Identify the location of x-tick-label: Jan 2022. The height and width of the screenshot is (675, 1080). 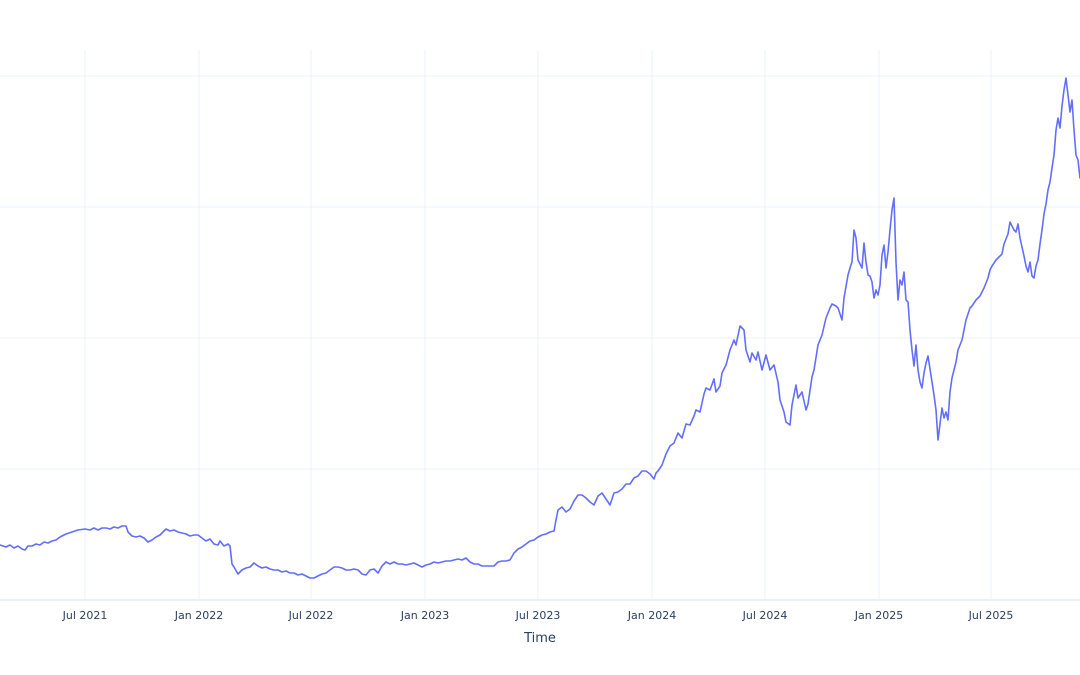
(198, 615).